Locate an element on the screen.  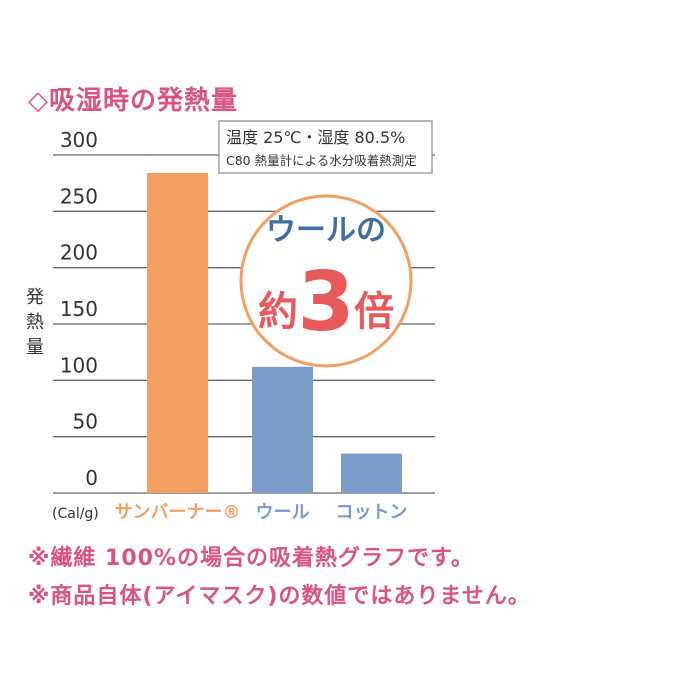
condition-box: 温度 25℃・湿度 80.5% C80 熱量計による水分吸着熱測定 is located at coordinates (325, 147).